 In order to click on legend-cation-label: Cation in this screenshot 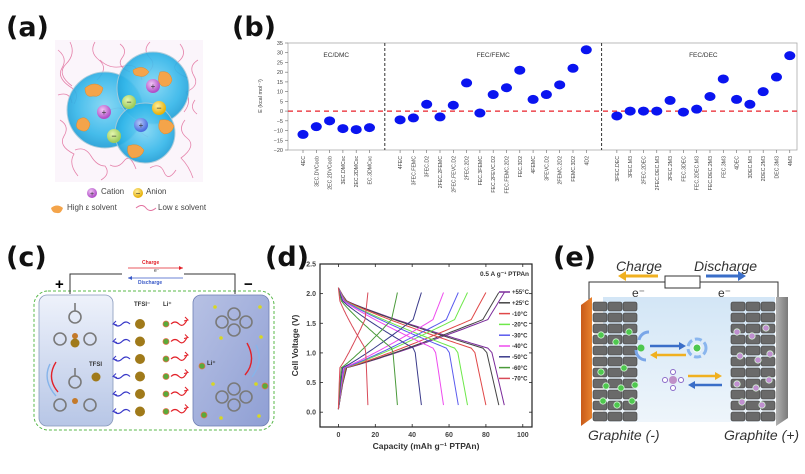, I will do `click(113, 191)`.